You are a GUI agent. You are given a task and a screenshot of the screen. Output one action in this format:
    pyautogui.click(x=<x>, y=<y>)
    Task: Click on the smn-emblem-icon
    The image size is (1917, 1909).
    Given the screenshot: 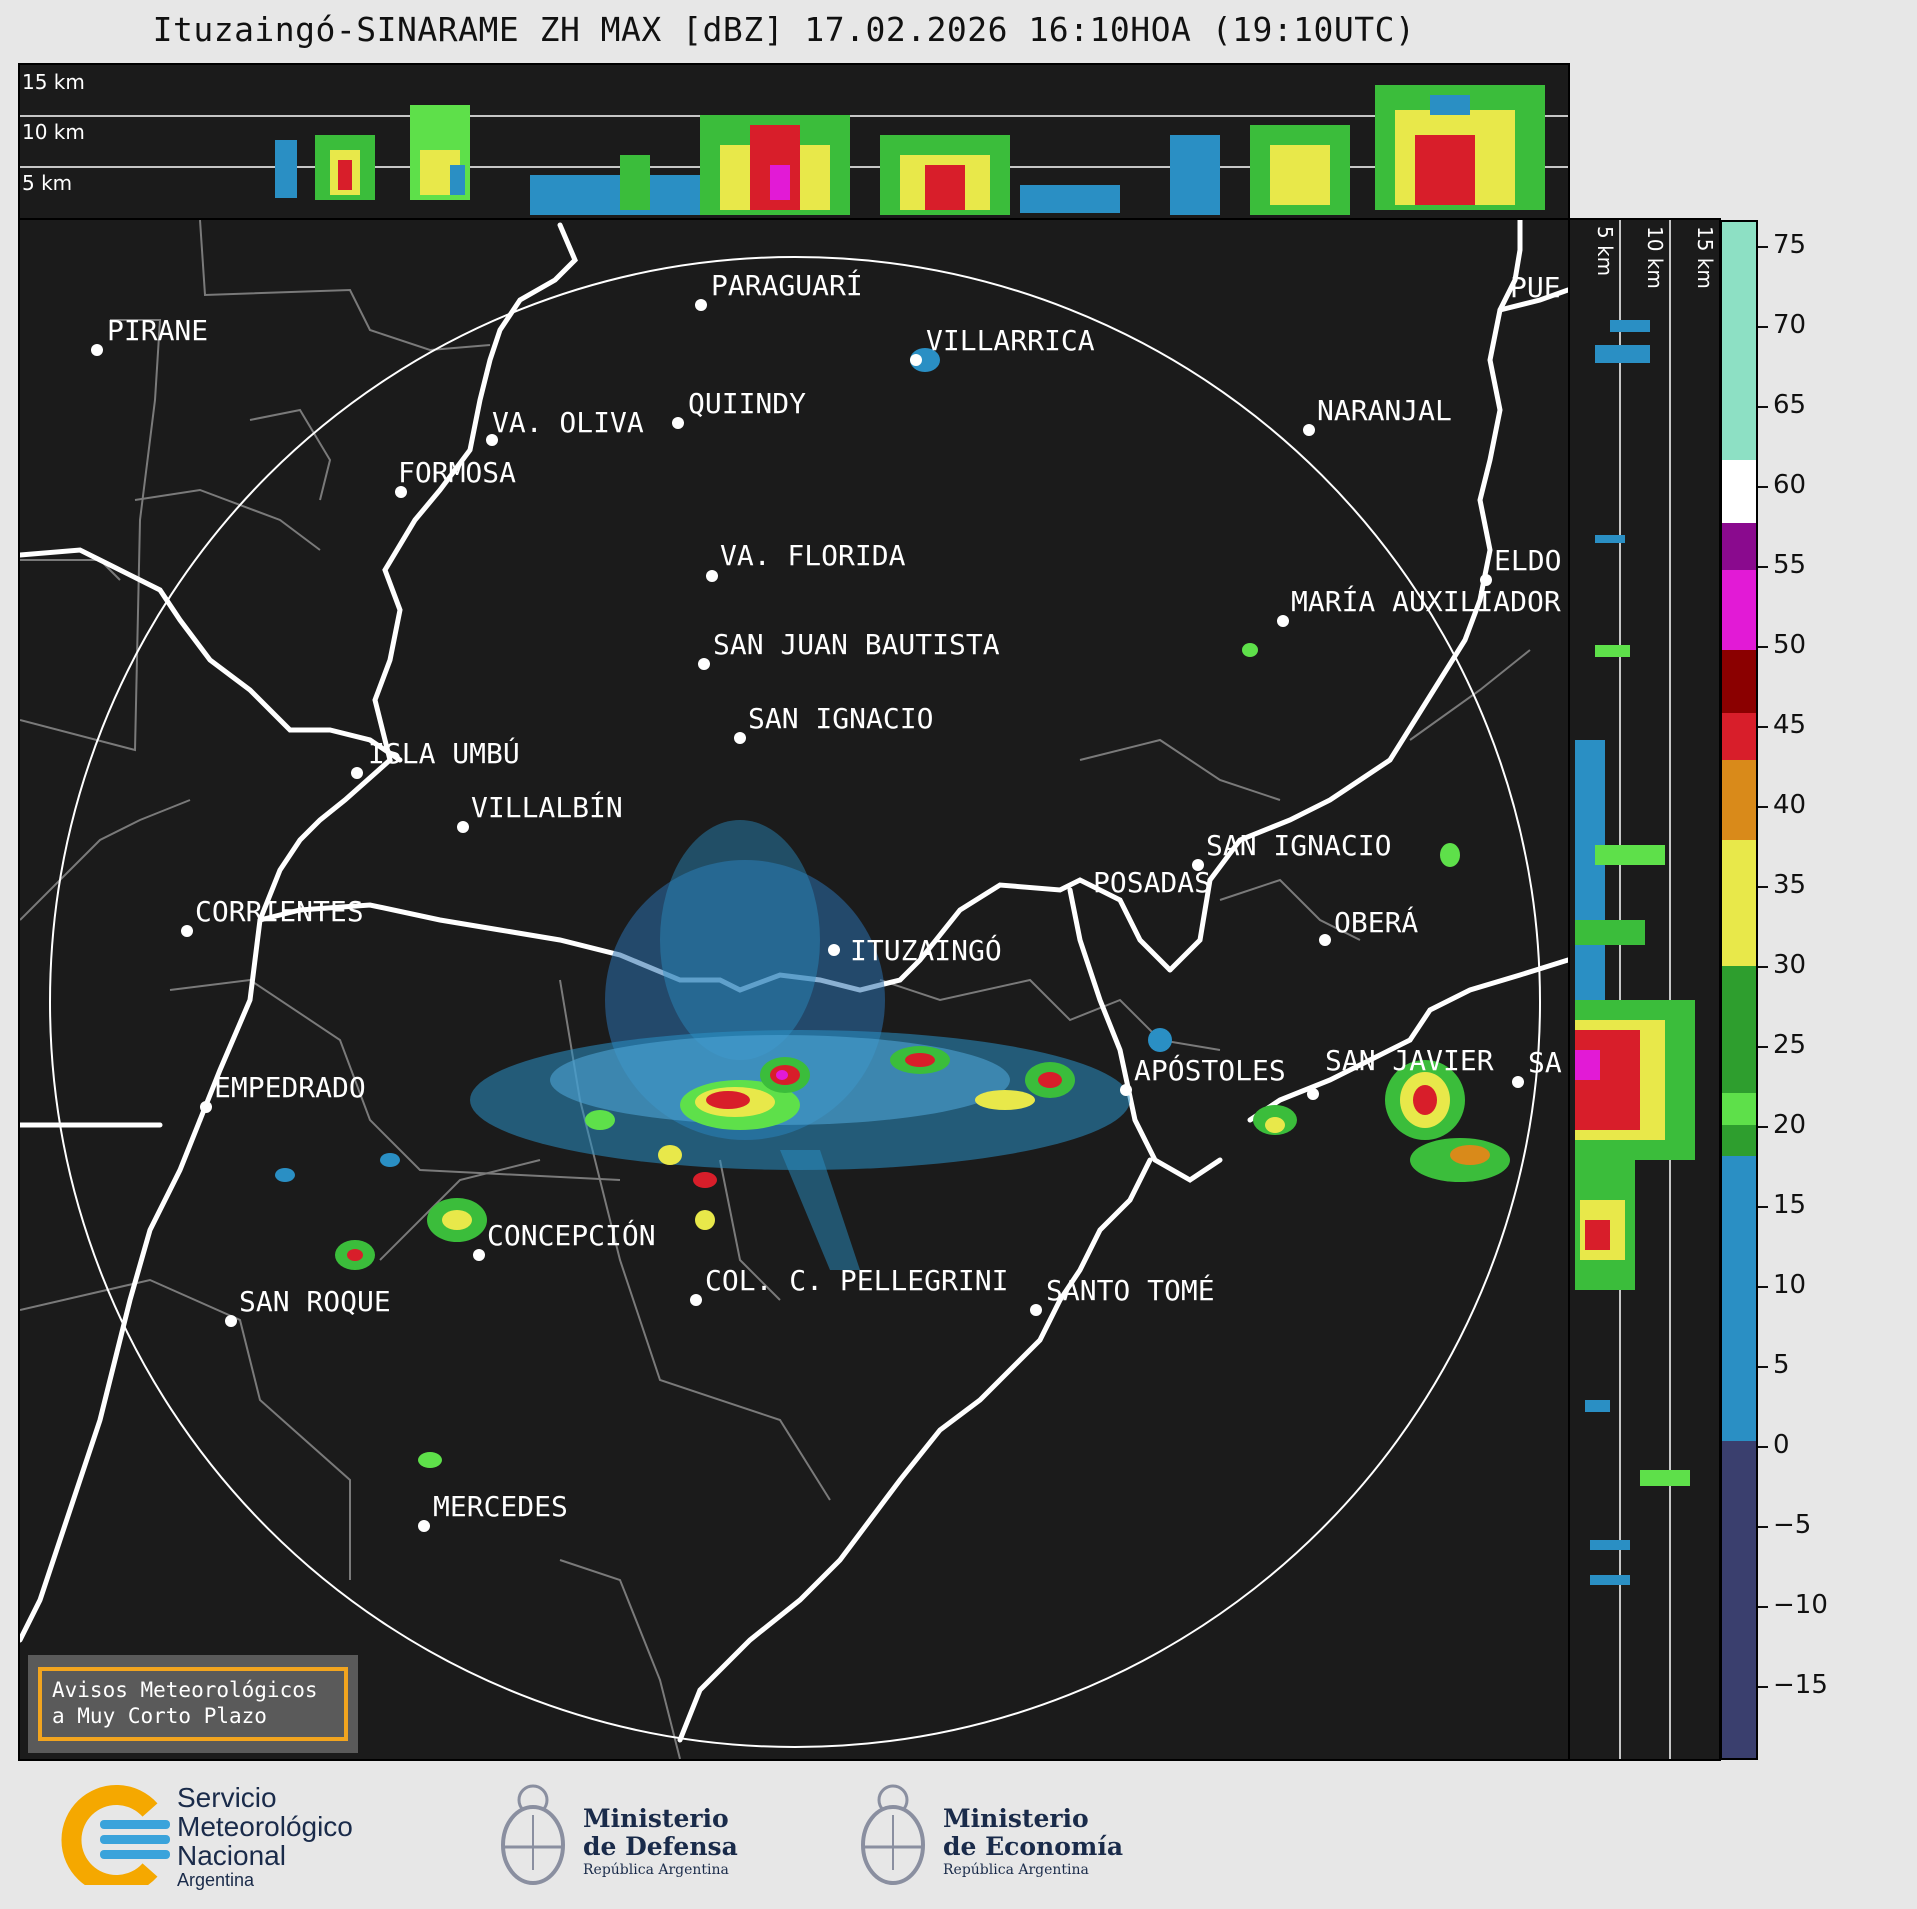 What is the action you would take?
    pyautogui.click(x=115, y=1835)
    